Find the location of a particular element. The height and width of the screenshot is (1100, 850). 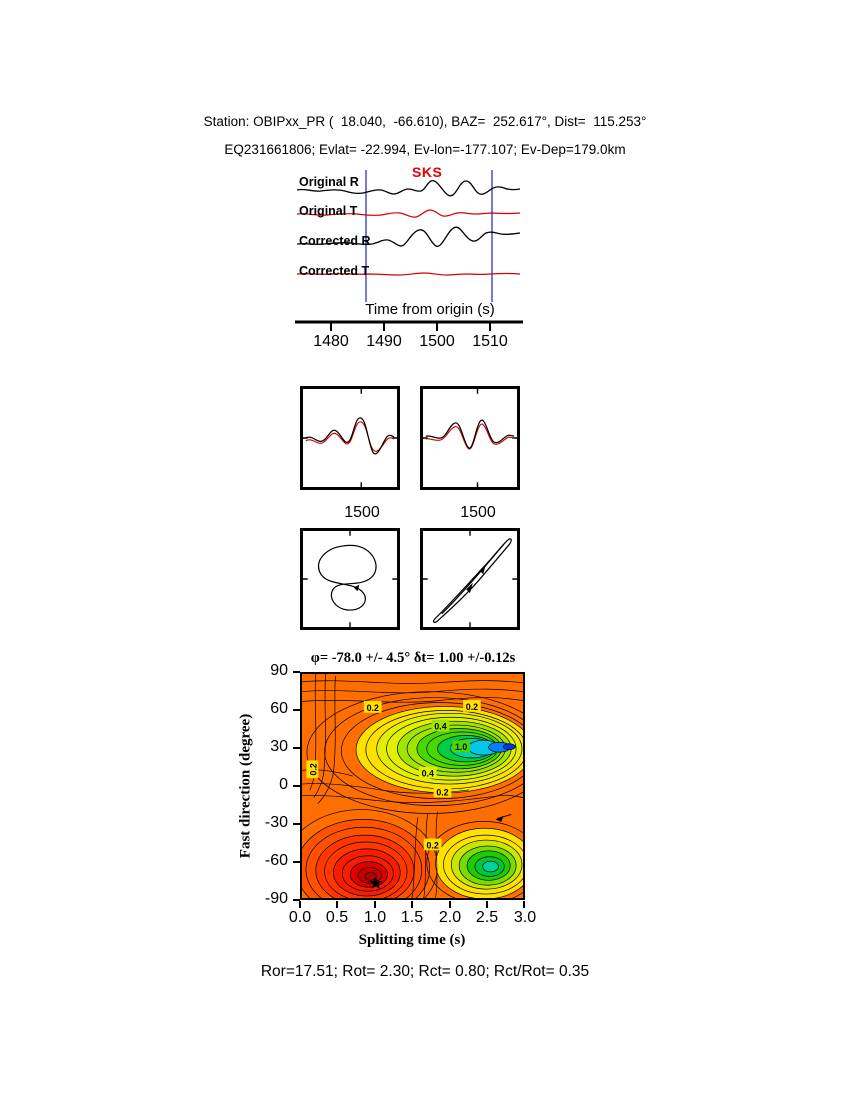

time-tick-1480: 1480 is located at coordinates (331, 341).